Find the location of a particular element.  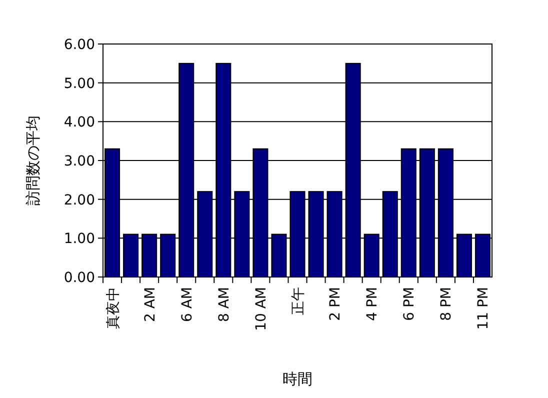

x-tick-label: 真夜中 is located at coordinates (113, 308).